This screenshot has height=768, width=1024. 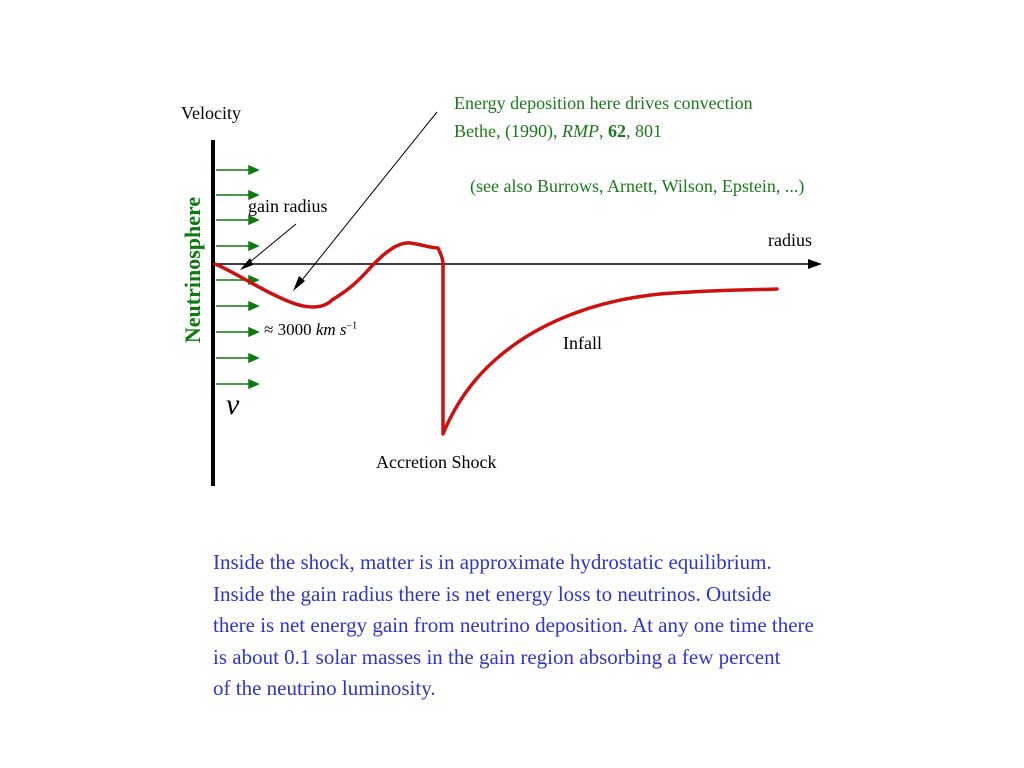 What do you see at coordinates (238, 277) in the screenshot?
I see `neutrino-flux-arrows` at bounding box center [238, 277].